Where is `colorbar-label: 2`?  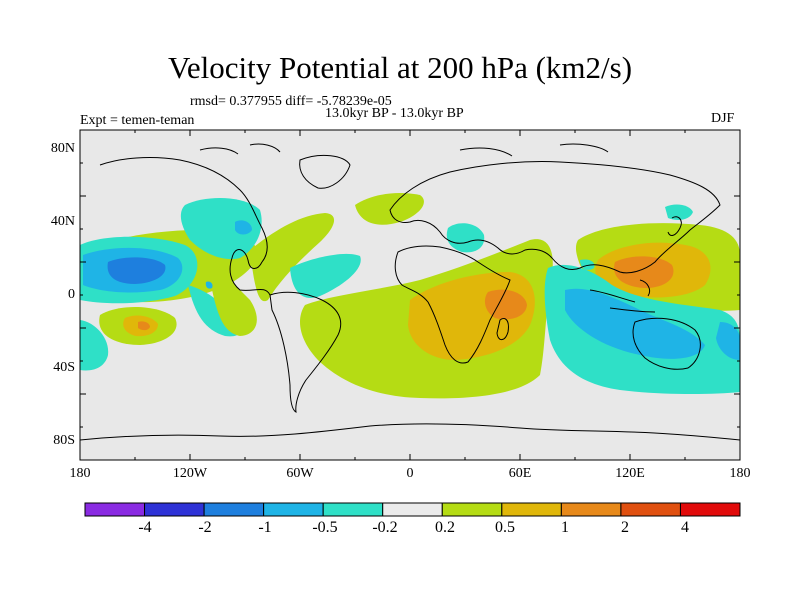
colorbar-label: 2 is located at coordinates (625, 527).